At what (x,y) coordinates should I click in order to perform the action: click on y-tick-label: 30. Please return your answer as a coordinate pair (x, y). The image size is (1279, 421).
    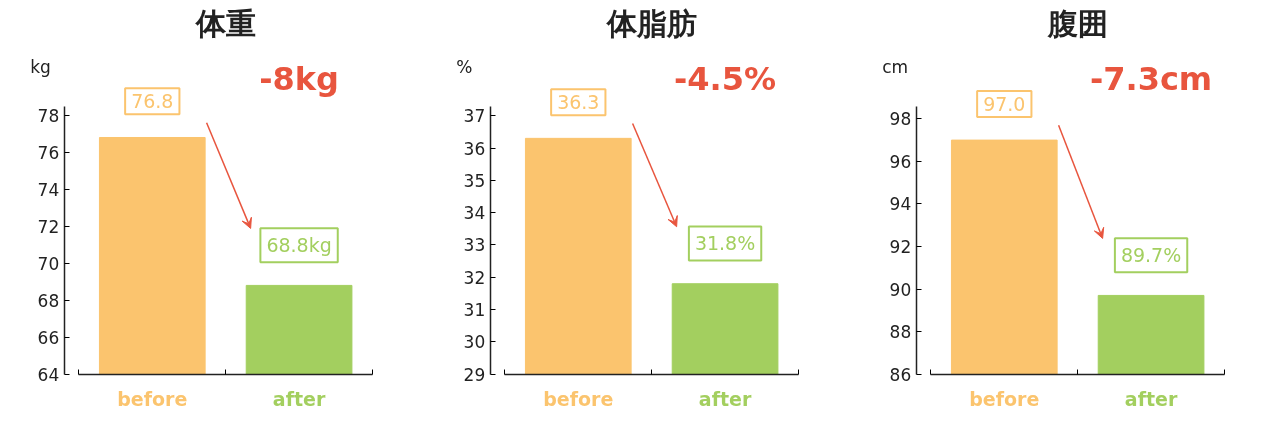
    Looking at the image, I should click on (474, 342).